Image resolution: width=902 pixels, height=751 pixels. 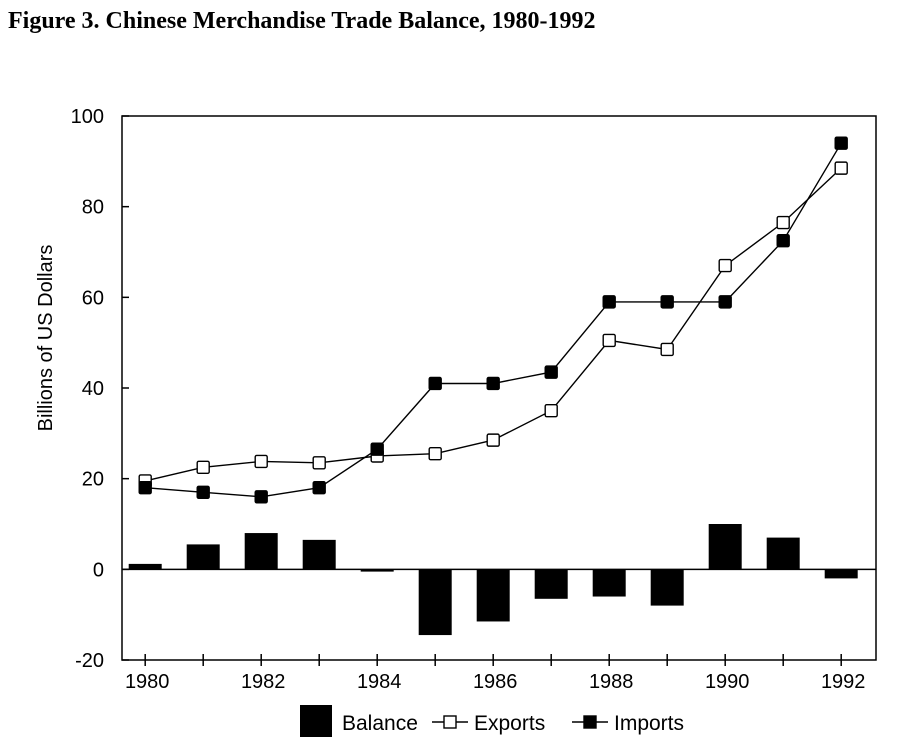 I want to click on x-tick-label: 1990, so click(x=727, y=682).